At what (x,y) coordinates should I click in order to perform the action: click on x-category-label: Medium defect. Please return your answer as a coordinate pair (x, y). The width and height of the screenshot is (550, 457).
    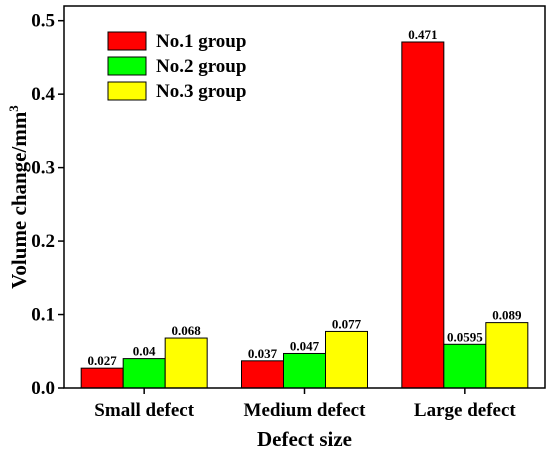
    Looking at the image, I should click on (305, 410).